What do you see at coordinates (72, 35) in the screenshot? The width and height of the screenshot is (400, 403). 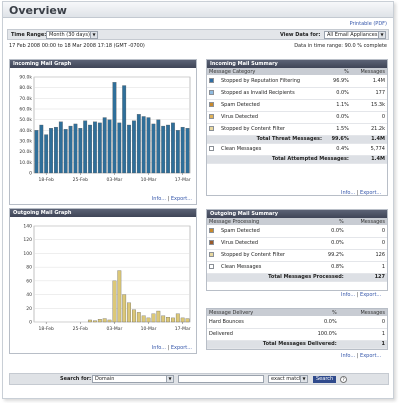 I see `time-range-select: Month (30 days) ▼` at bounding box center [72, 35].